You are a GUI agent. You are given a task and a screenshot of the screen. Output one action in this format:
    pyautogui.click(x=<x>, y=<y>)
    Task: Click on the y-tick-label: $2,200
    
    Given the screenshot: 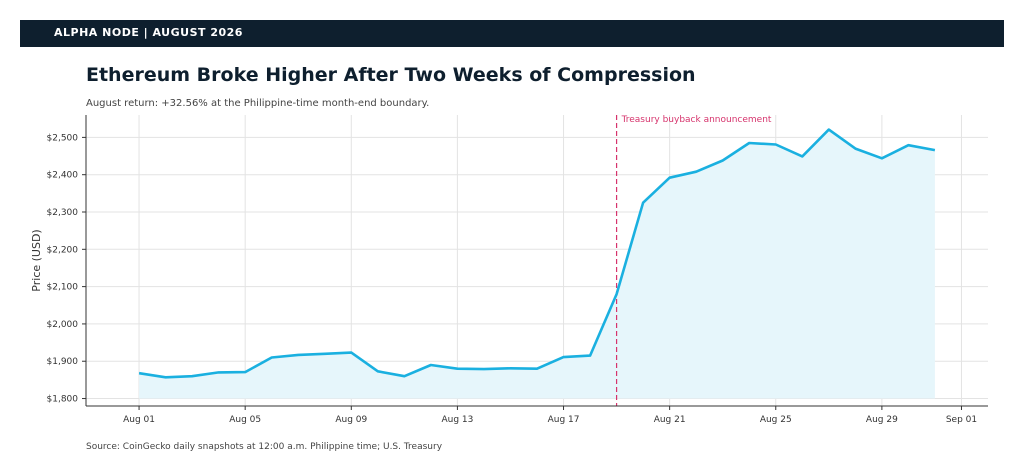 What is the action you would take?
    pyautogui.click(x=63, y=250)
    